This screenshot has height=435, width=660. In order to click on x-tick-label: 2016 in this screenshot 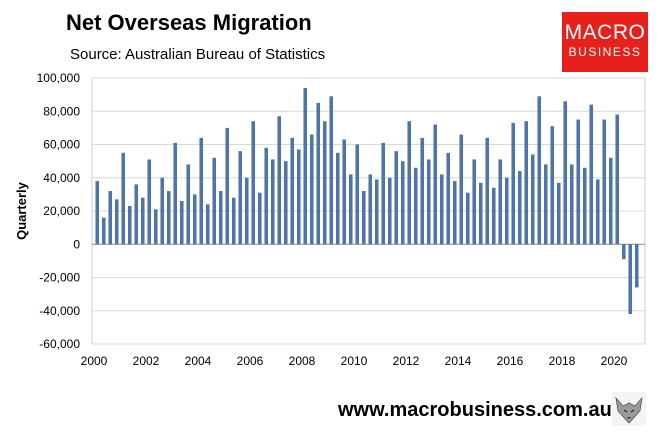, I will do `click(510, 361)`.